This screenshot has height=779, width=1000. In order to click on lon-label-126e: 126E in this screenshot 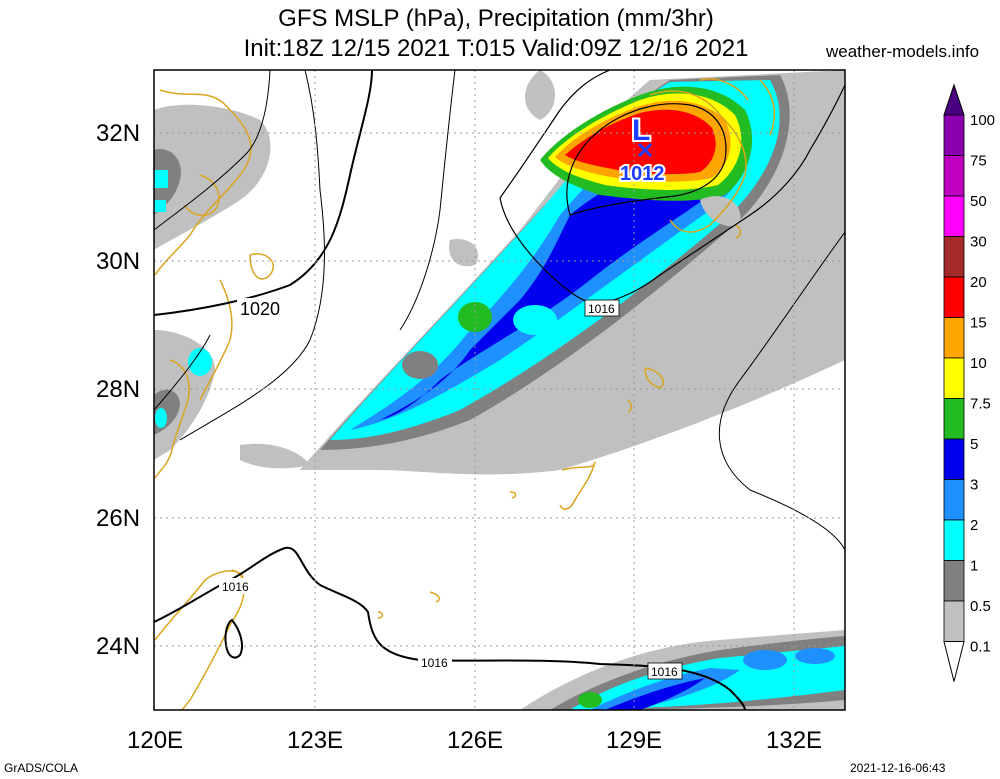, I will do `click(475, 740)`.